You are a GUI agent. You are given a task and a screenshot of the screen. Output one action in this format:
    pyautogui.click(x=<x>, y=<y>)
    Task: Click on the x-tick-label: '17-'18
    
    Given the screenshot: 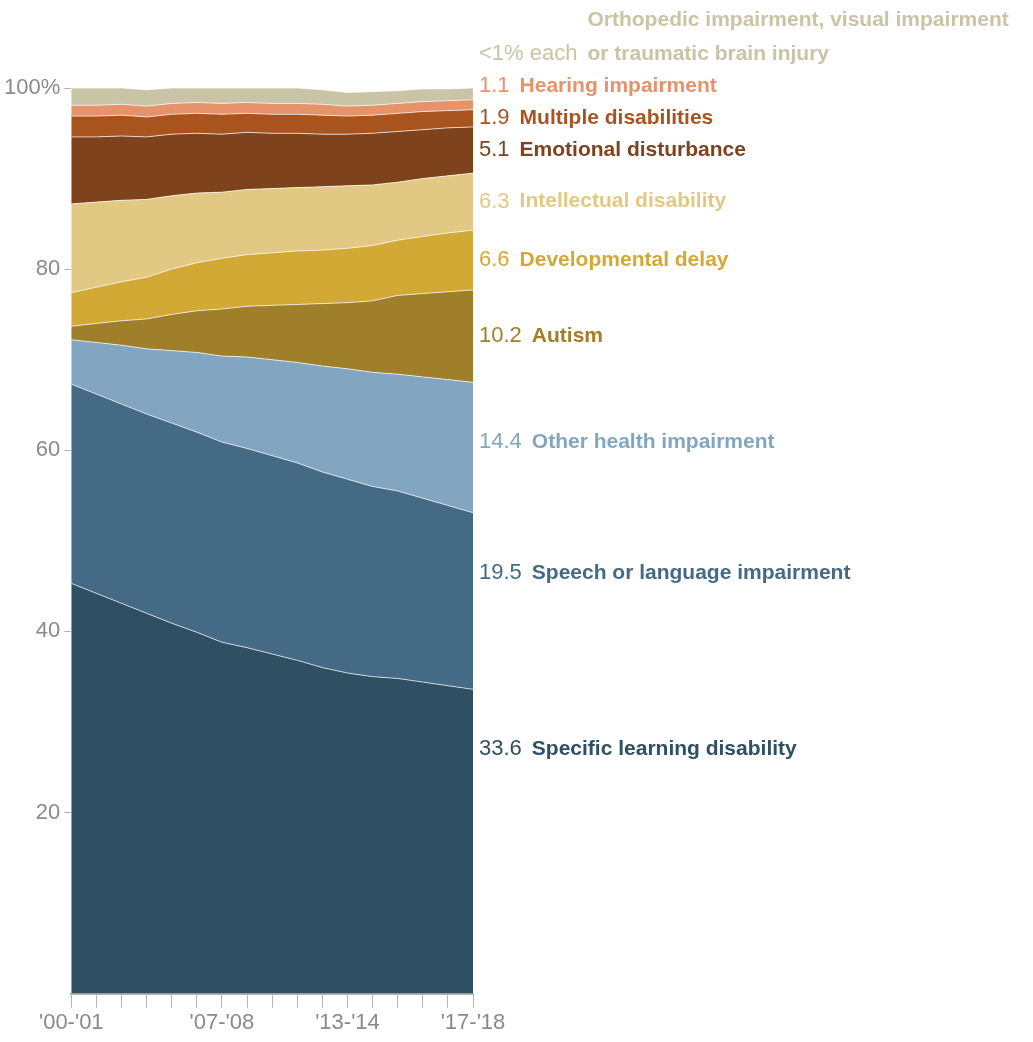 What is the action you would take?
    pyautogui.click(x=473, y=1021)
    